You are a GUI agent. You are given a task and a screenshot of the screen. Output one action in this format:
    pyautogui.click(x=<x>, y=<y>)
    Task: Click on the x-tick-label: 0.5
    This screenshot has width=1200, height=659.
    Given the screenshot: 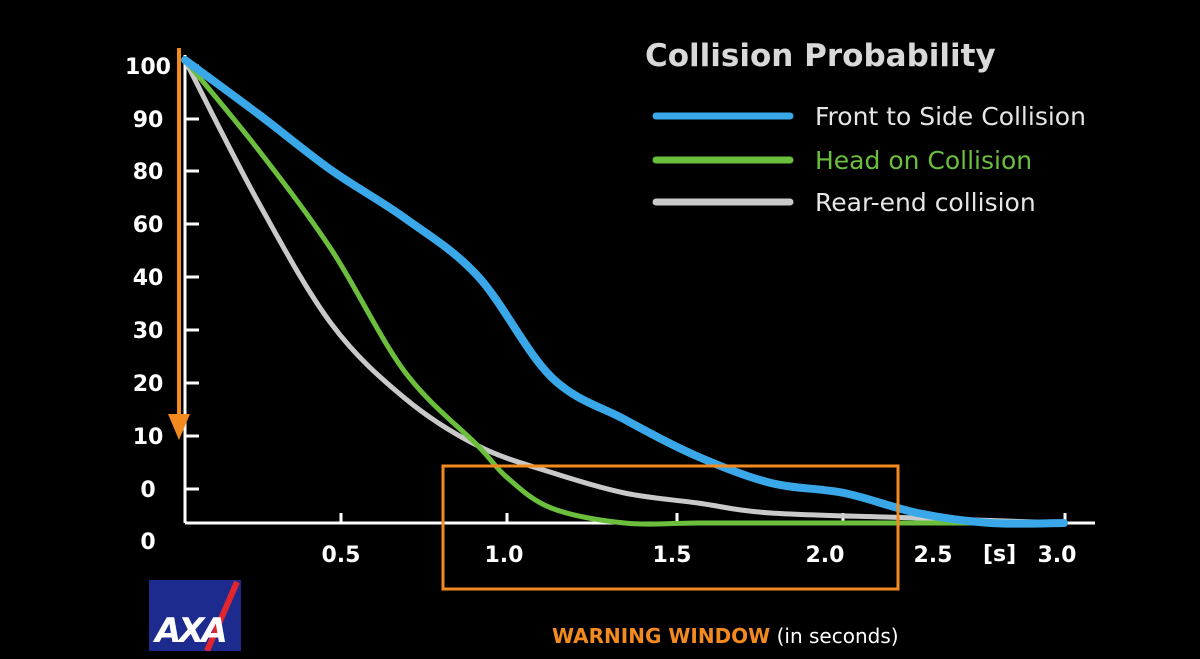 What is the action you would take?
    pyautogui.click(x=341, y=555)
    